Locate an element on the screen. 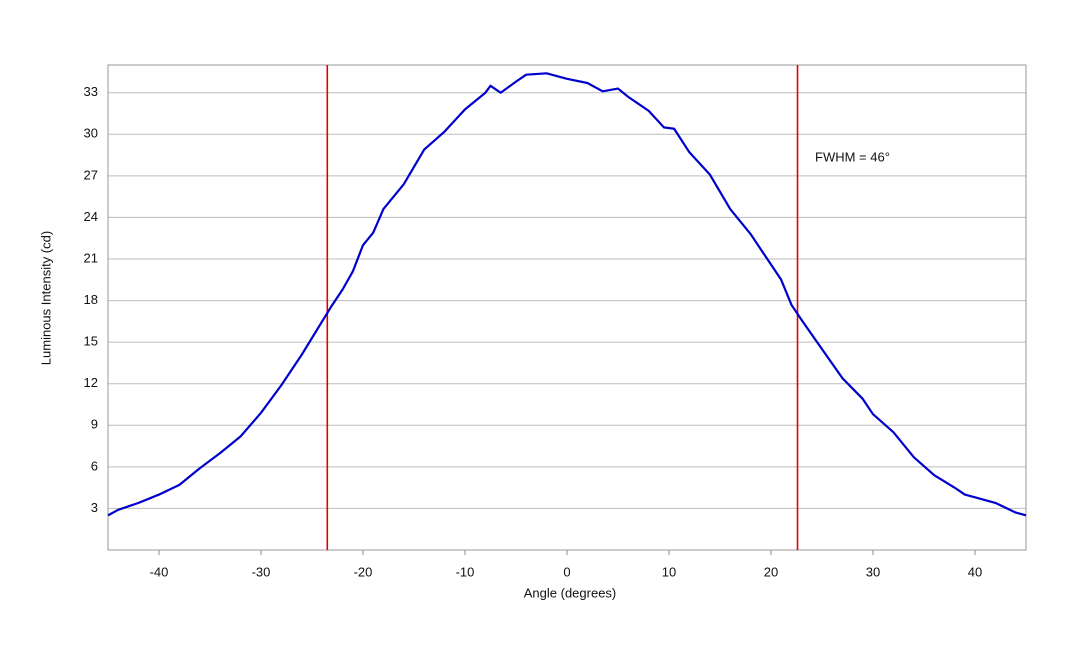 This screenshot has height=648, width=1080. x-tick-label: -20 is located at coordinates (363, 571).